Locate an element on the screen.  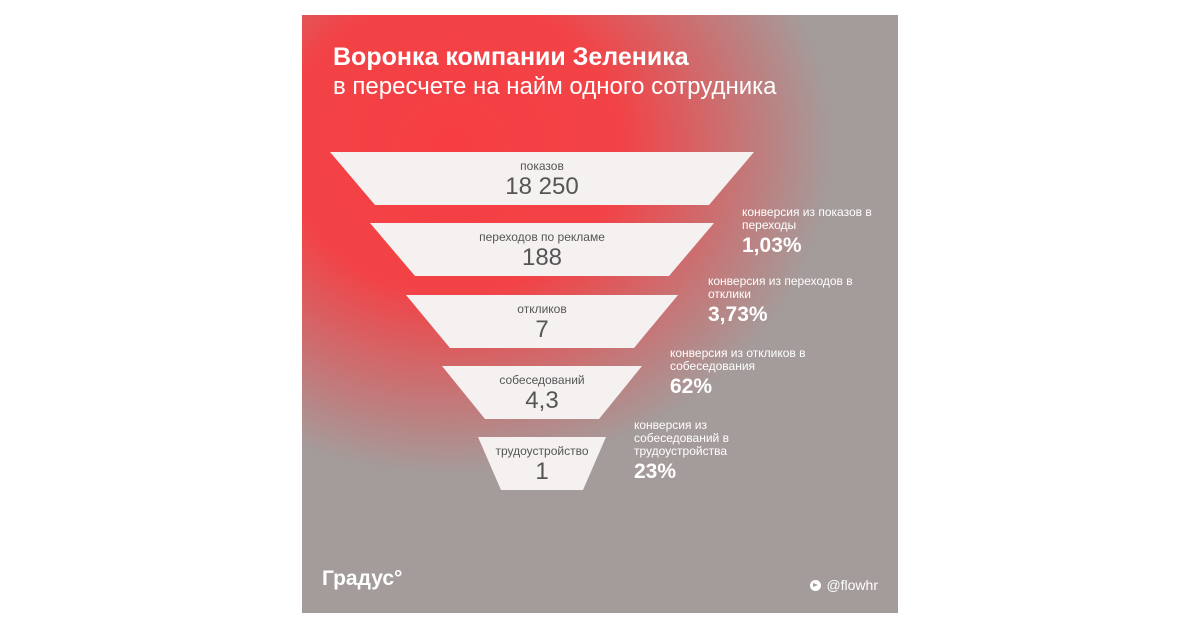
funnel-stage-value: 18 250 is located at coordinates (542, 186).